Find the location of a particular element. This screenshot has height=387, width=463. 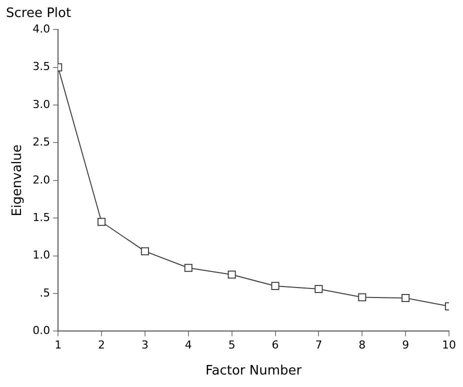

y-tick-label: 4.0 is located at coordinates (41, 29).